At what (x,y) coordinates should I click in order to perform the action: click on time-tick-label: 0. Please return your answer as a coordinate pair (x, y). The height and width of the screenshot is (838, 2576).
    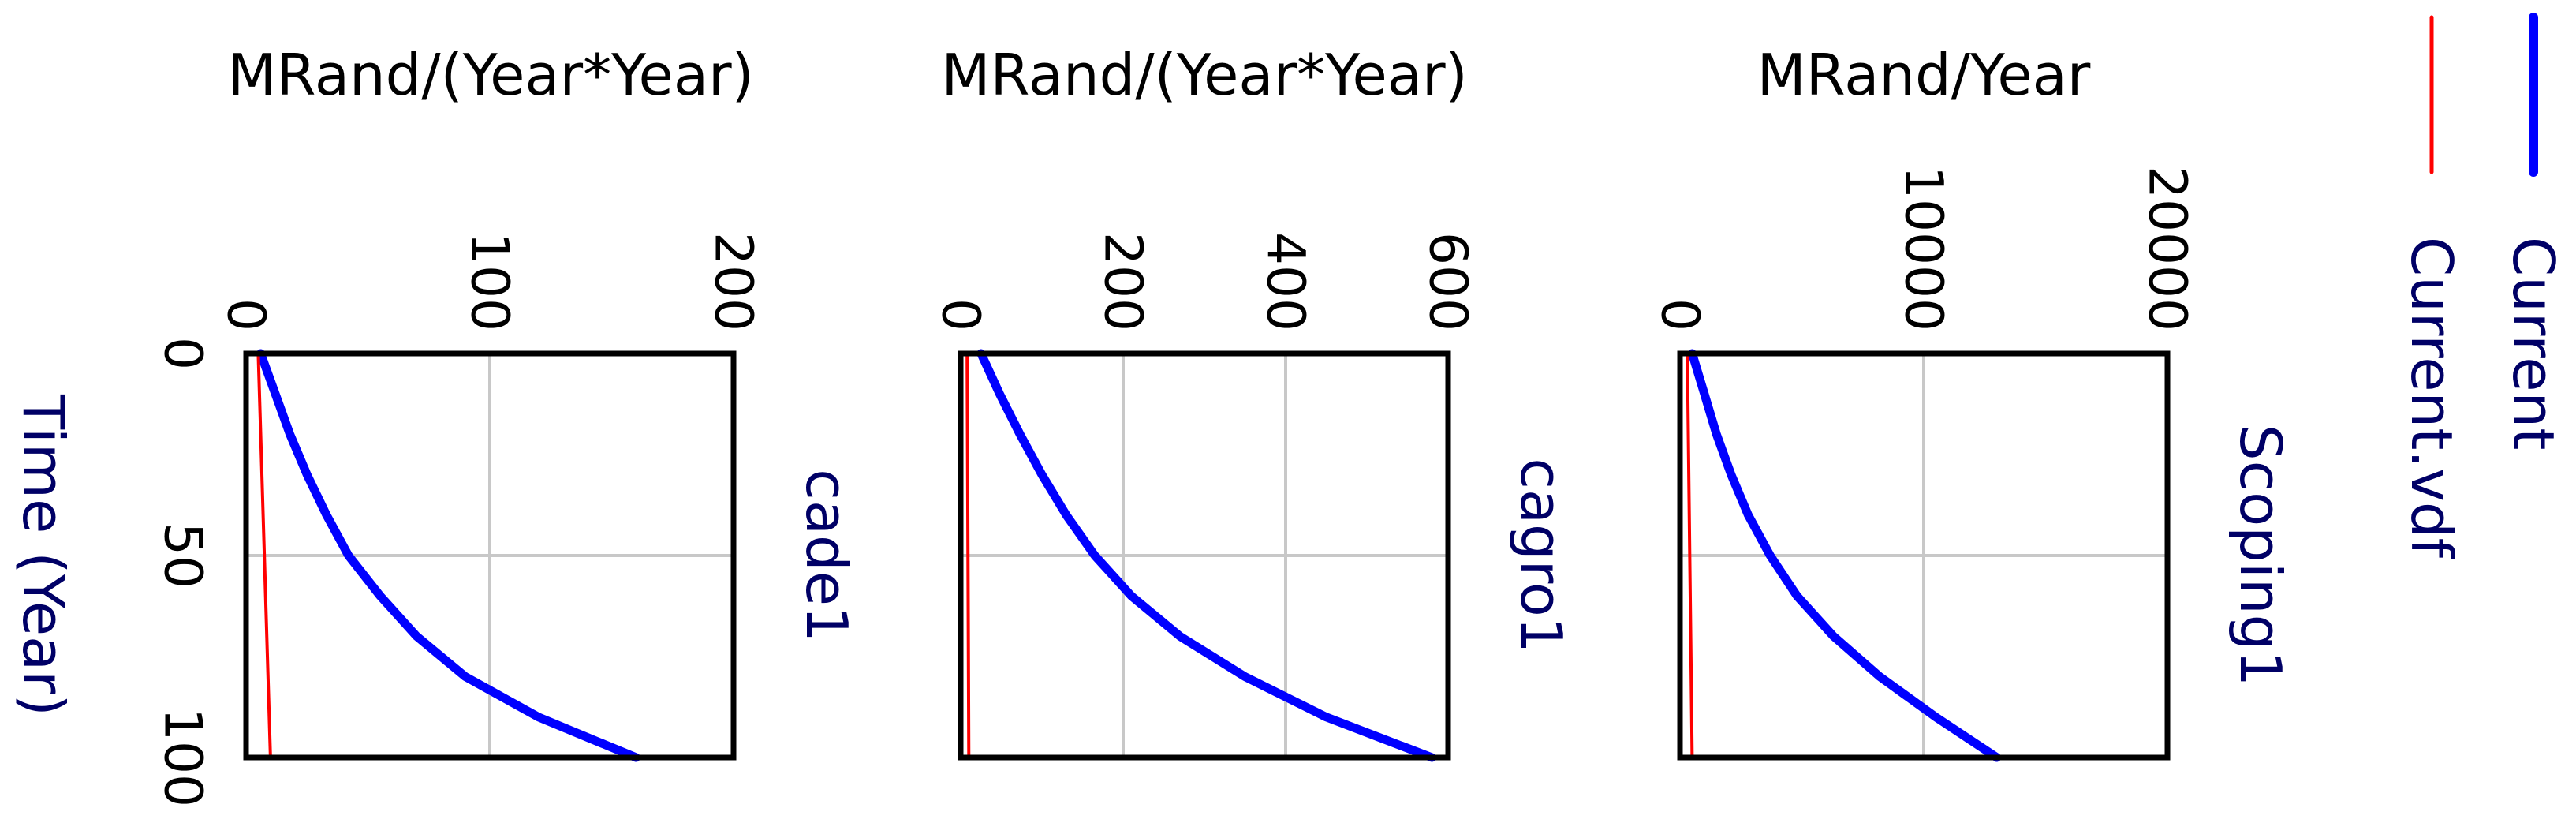
    Looking at the image, I should click on (183, 353).